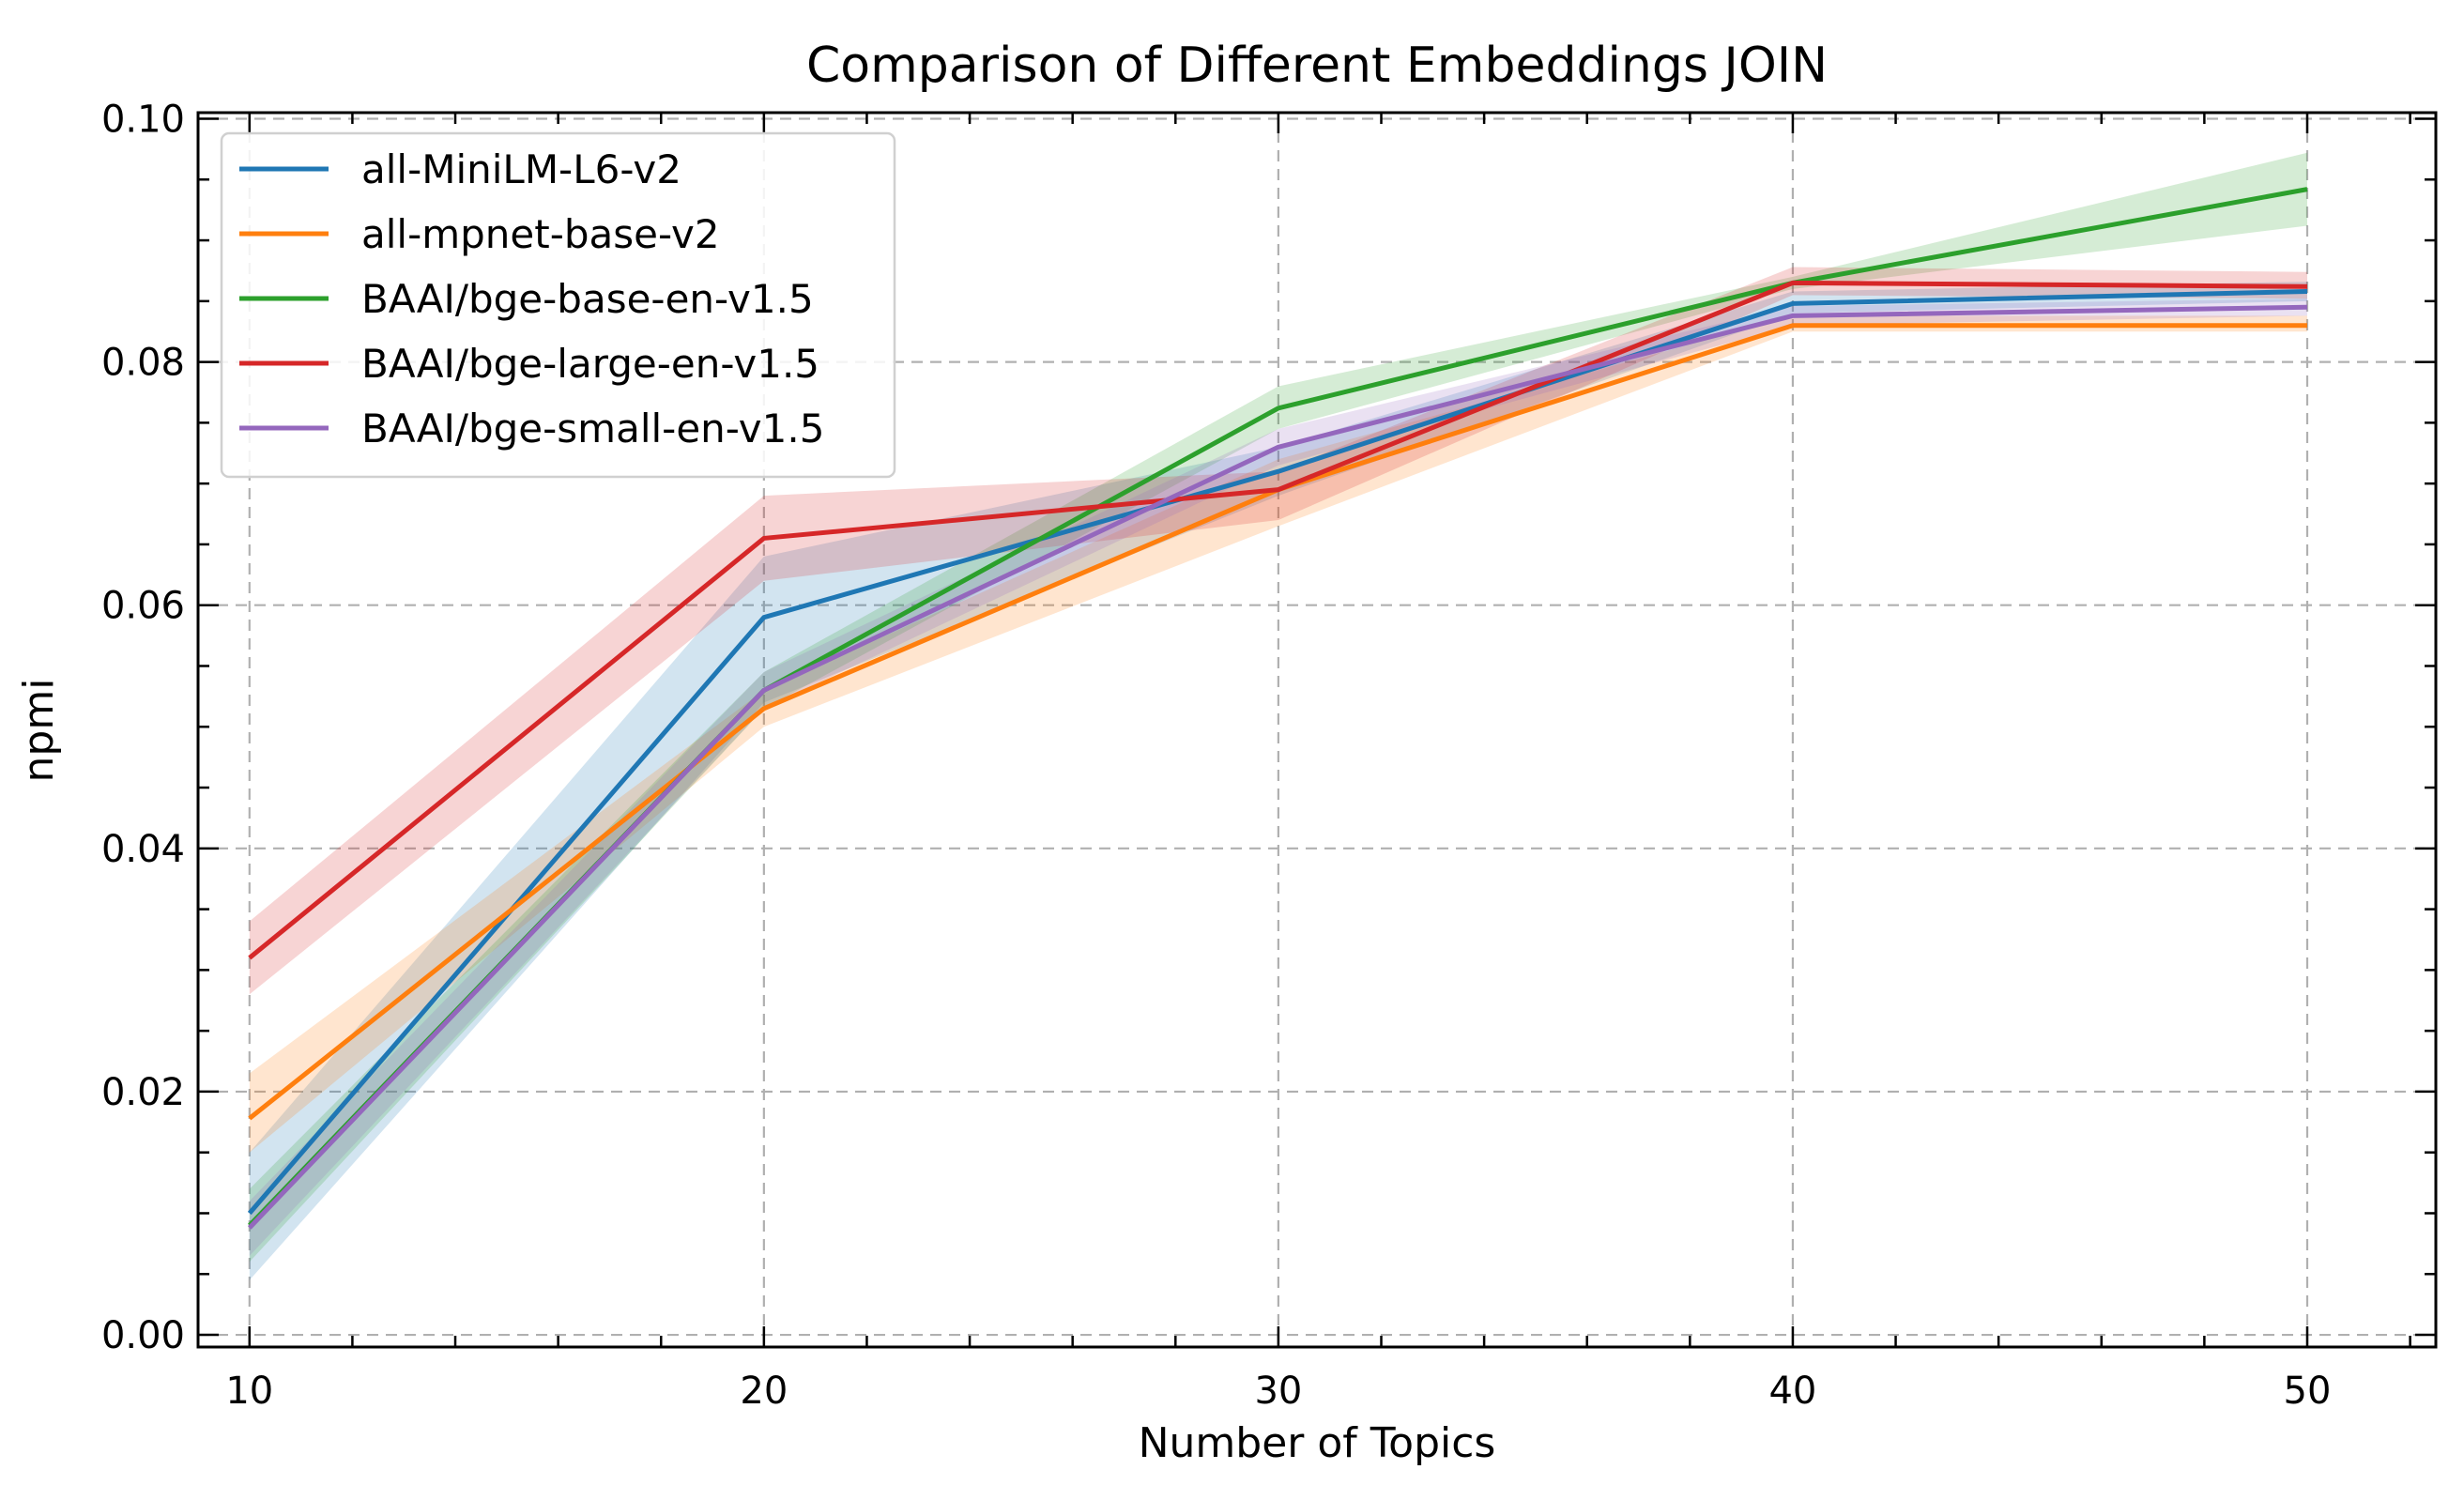  What do you see at coordinates (39, 731) in the screenshot?
I see `y-axis-label: npmi` at bounding box center [39, 731].